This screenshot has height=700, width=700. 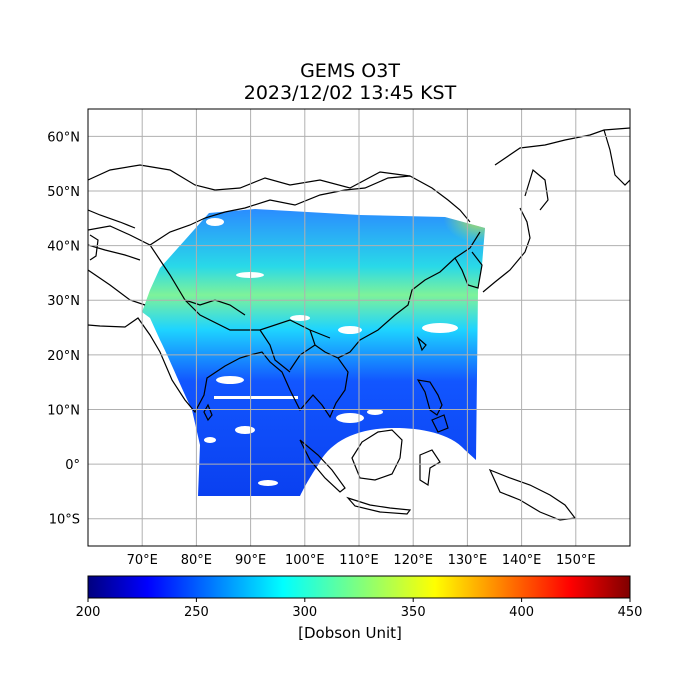 What do you see at coordinates (64, 520) in the screenshot?
I see `lat-tick-label: 10°S` at bounding box center [64, 520].